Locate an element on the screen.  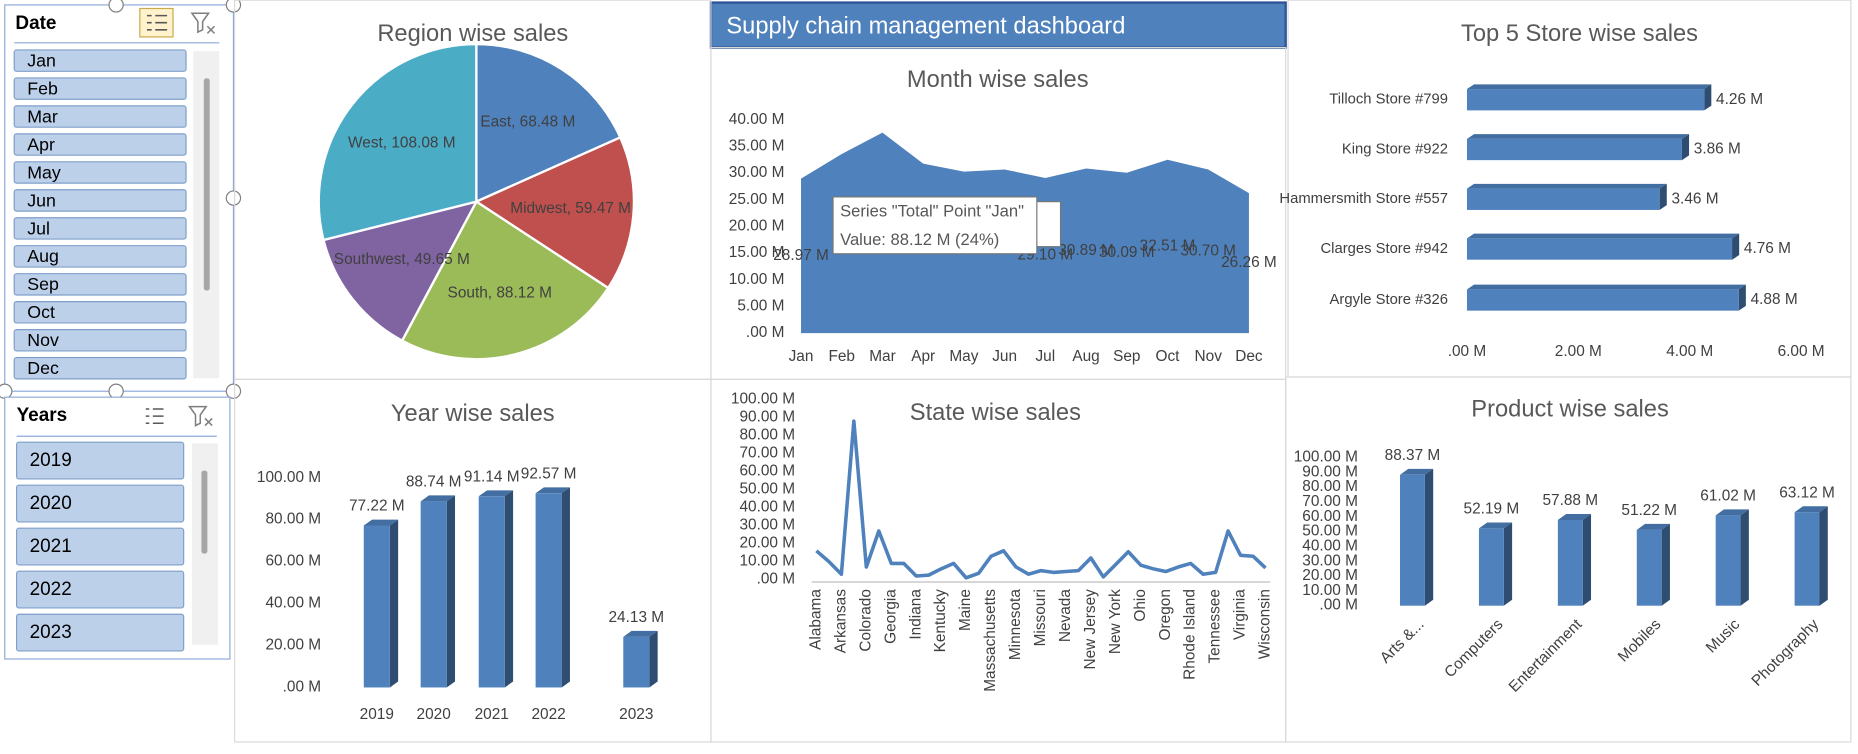
y-tick-label: 60.00 M is located at coordinates (767, 471).